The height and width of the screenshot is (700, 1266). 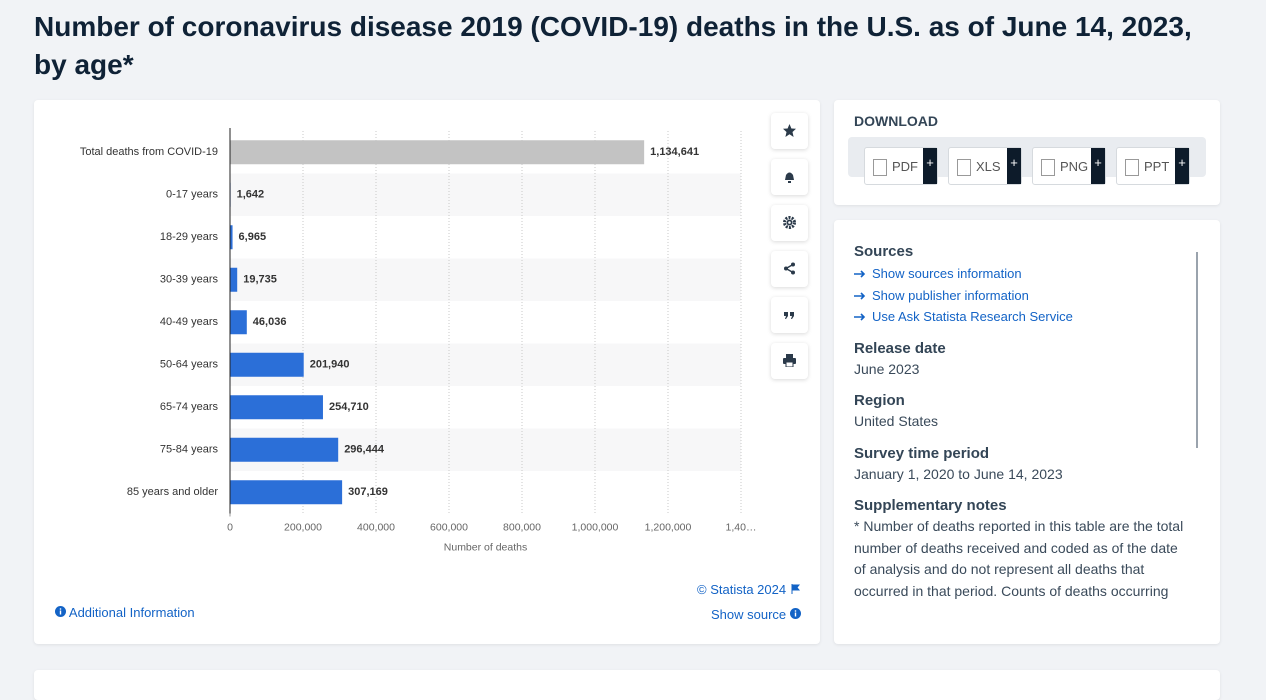 I want to click on category-label: 0-17 years, so click(x=192, y=195).